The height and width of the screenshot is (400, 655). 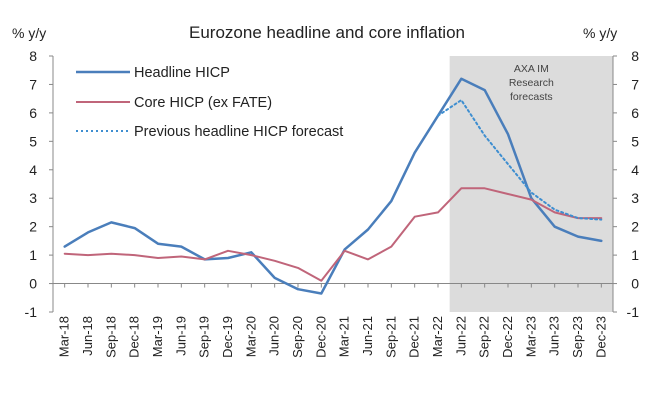 I want to click on left-y-ticks: -1 0 1 2 3 4 5 6 7 8, so click(x=39, y=184).